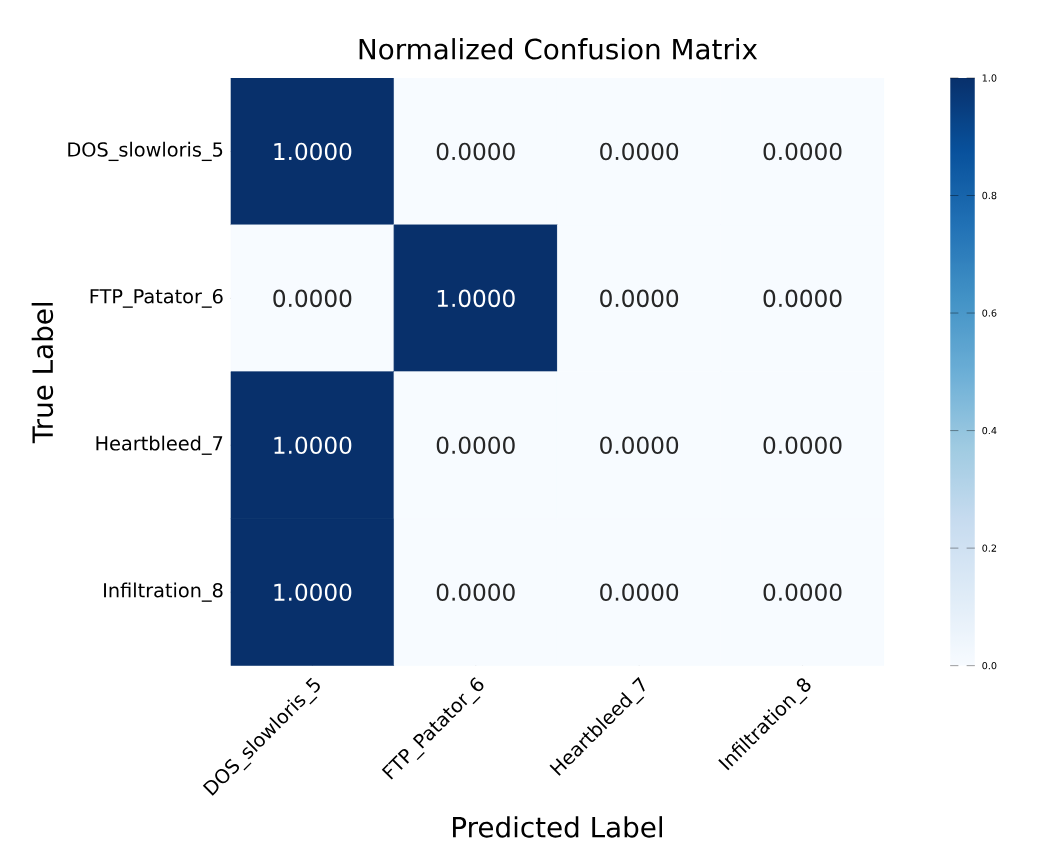 The height and width of the screenshot is (858, 1060). What do you see at coordinates (159, 445) in the screenshot?
I see `y-tick-label: Heartbleed_7` at bounding box center [159, 445].